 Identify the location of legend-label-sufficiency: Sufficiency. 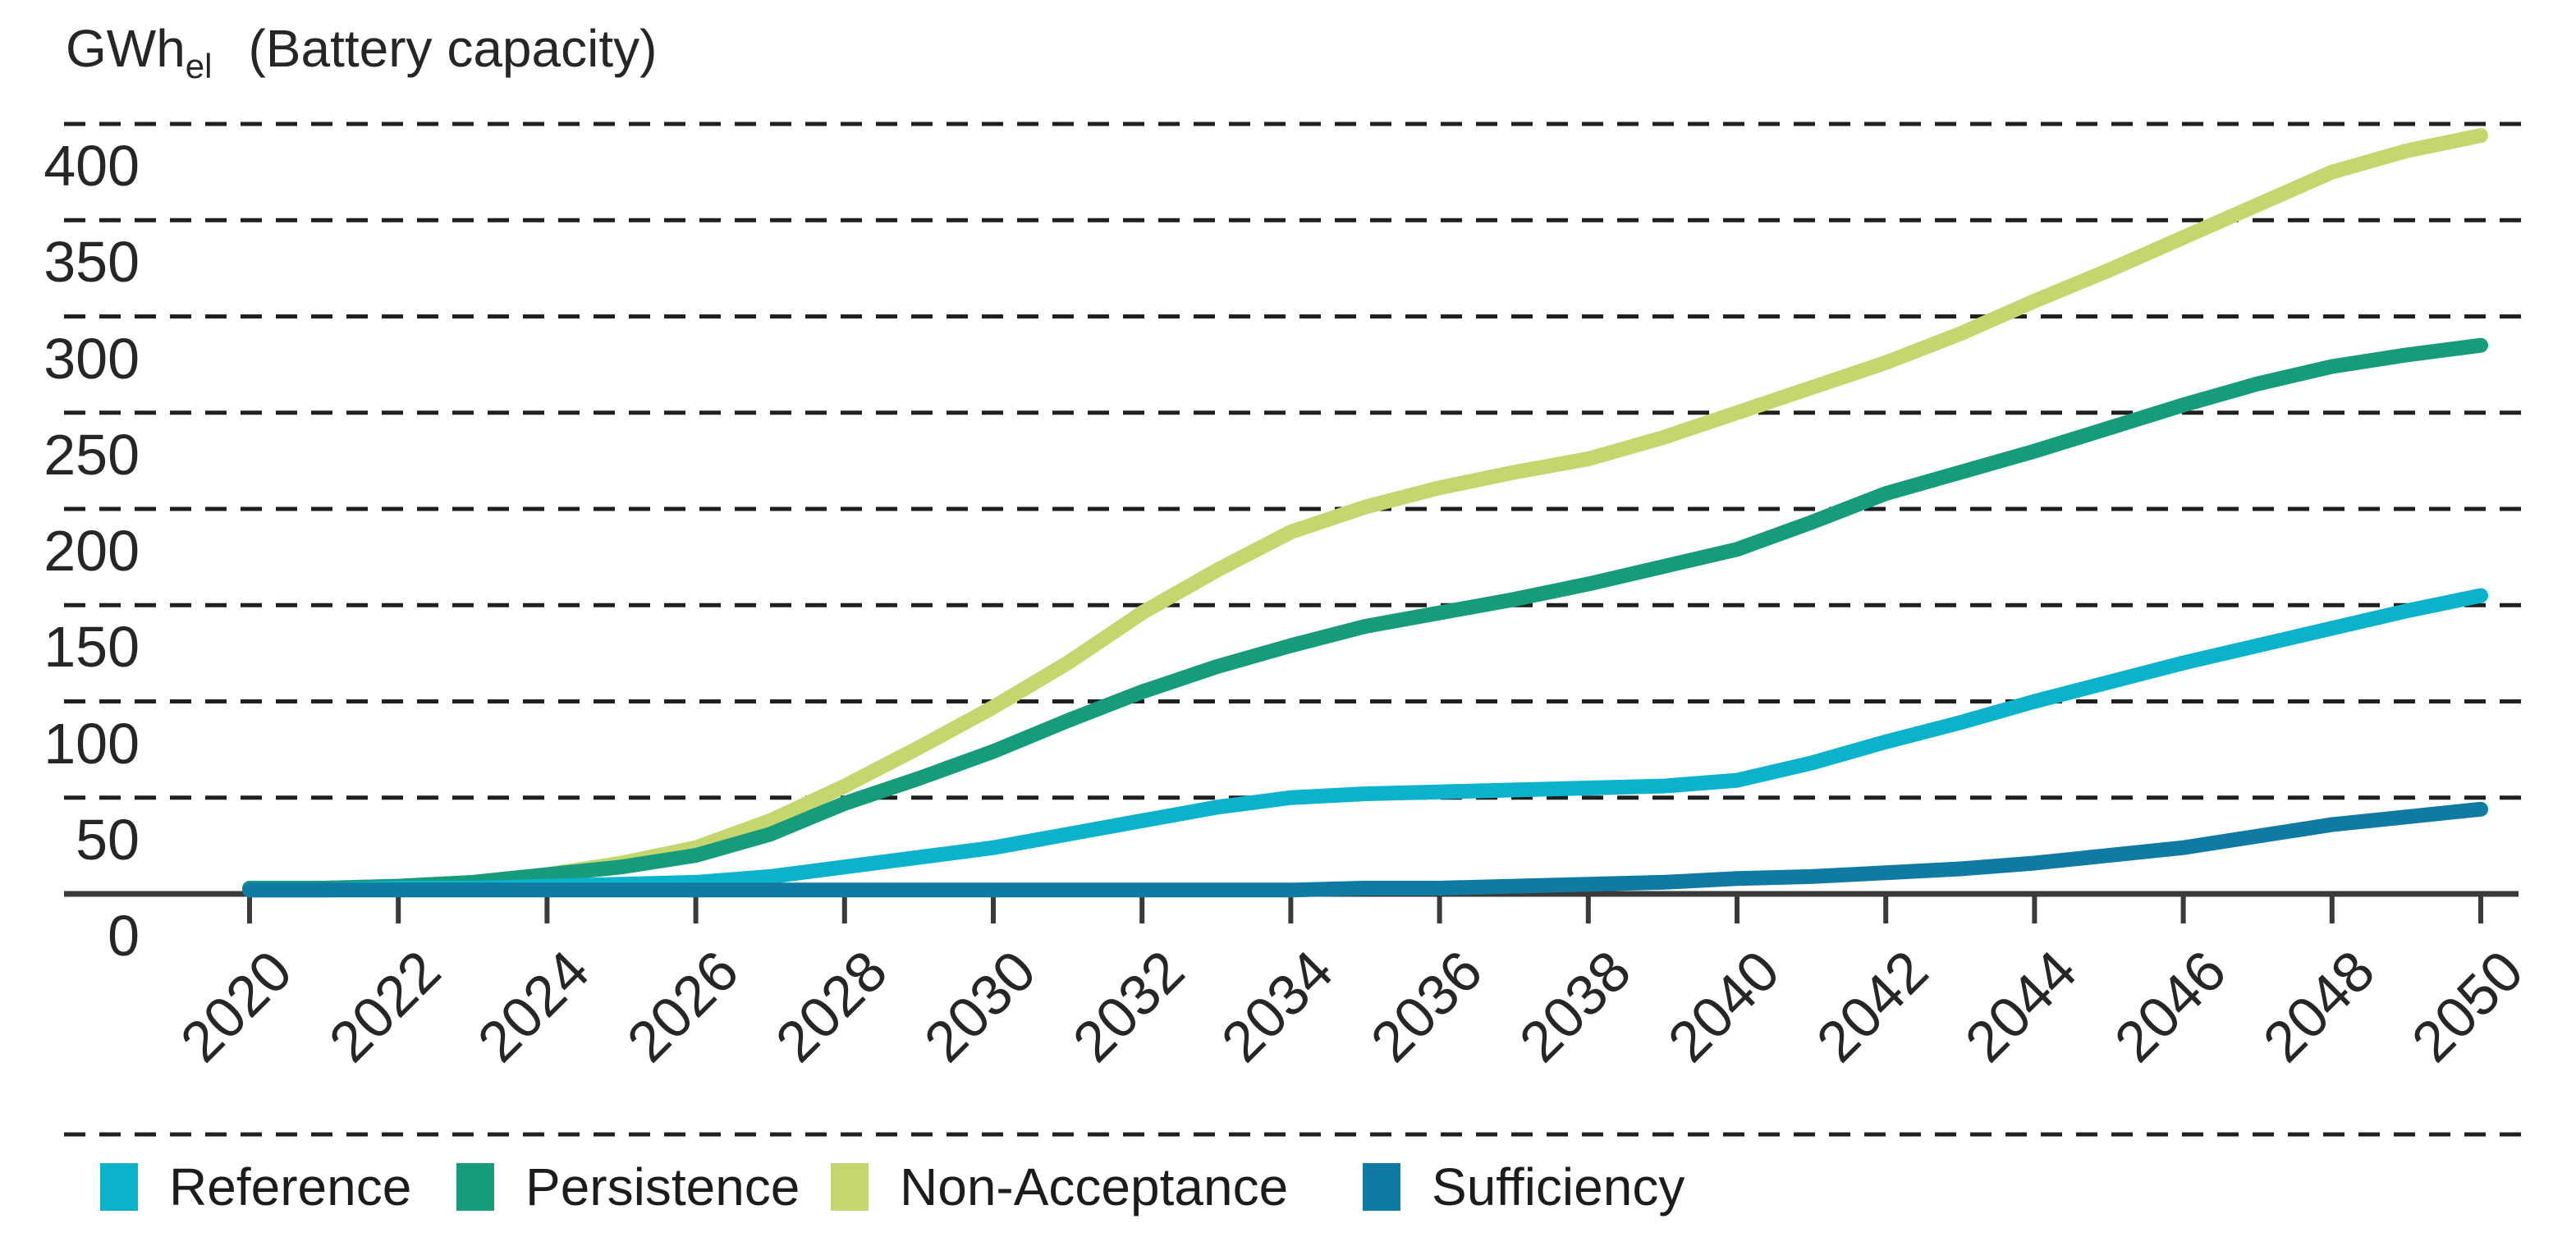
(1559, 1186).